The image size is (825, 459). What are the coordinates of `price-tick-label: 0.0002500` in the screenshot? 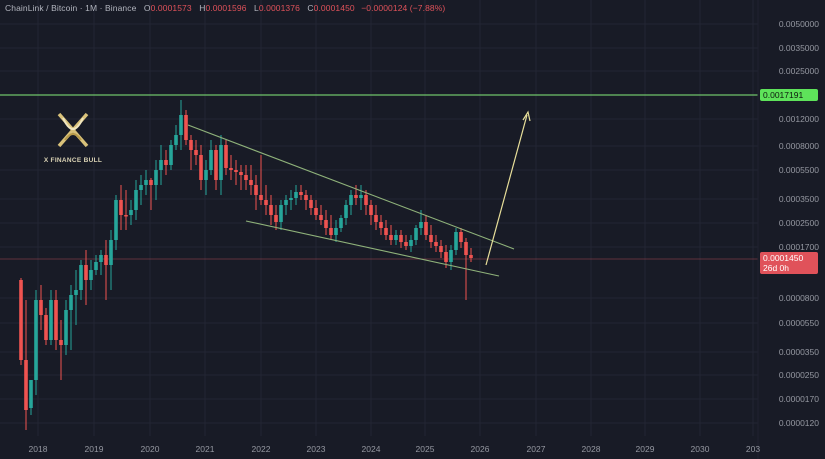 It's located at (798, 223).